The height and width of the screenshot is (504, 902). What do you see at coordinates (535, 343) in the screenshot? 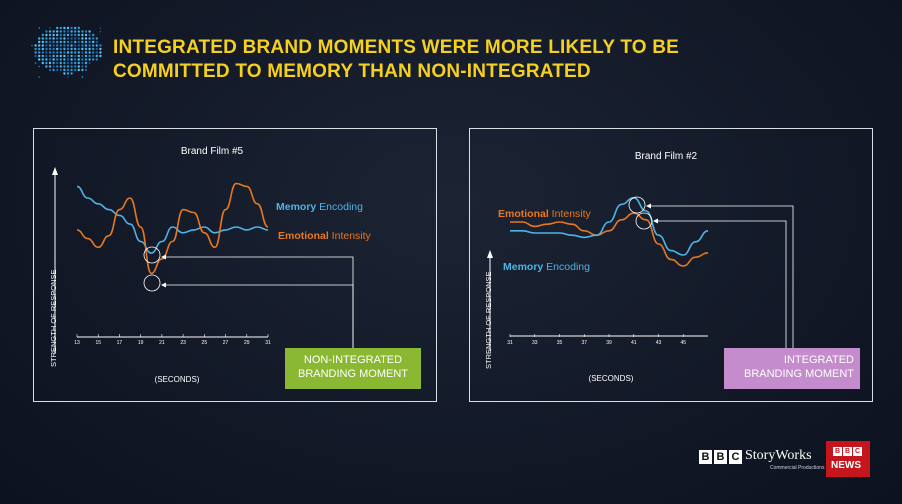
I see `x-tick-label: 33` at bounding box center [535, 343].